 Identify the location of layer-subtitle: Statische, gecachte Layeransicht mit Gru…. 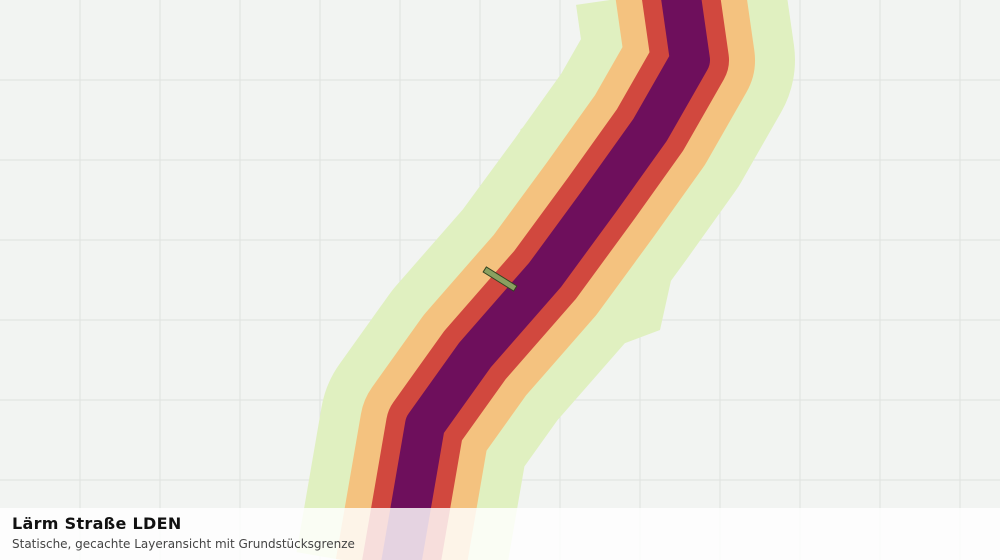
(183, 544).